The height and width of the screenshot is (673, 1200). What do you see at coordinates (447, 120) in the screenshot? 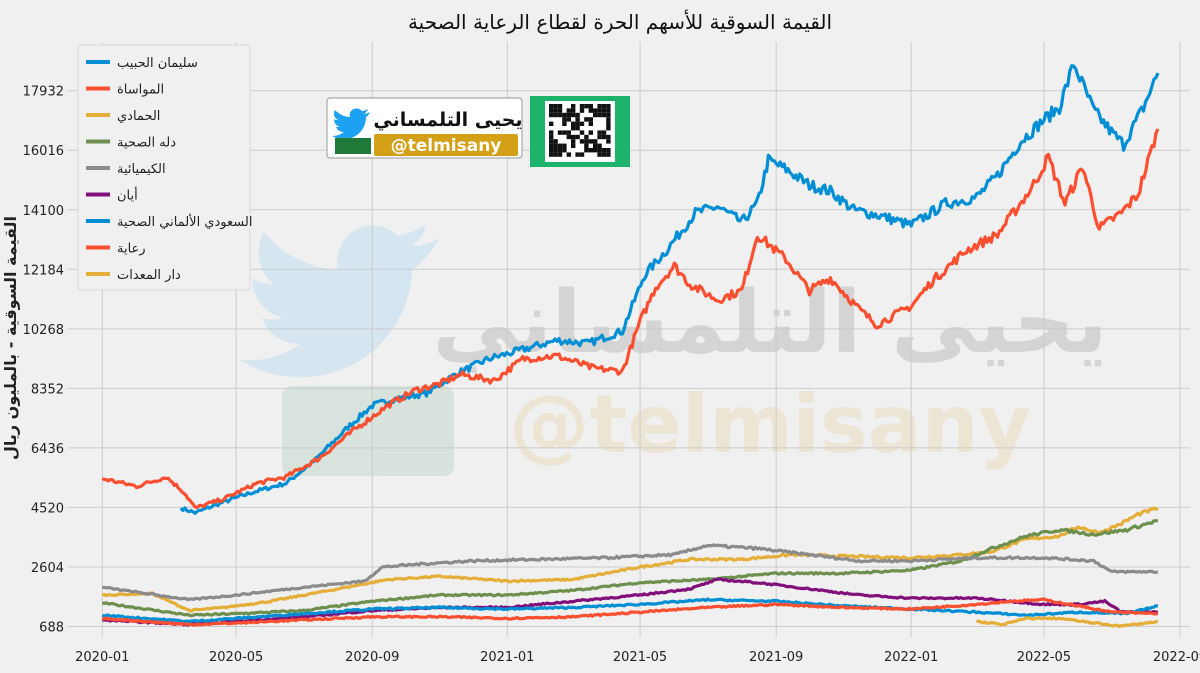
I see `logo-name: يحيى التلمساني` at bounding box center [447, 120].